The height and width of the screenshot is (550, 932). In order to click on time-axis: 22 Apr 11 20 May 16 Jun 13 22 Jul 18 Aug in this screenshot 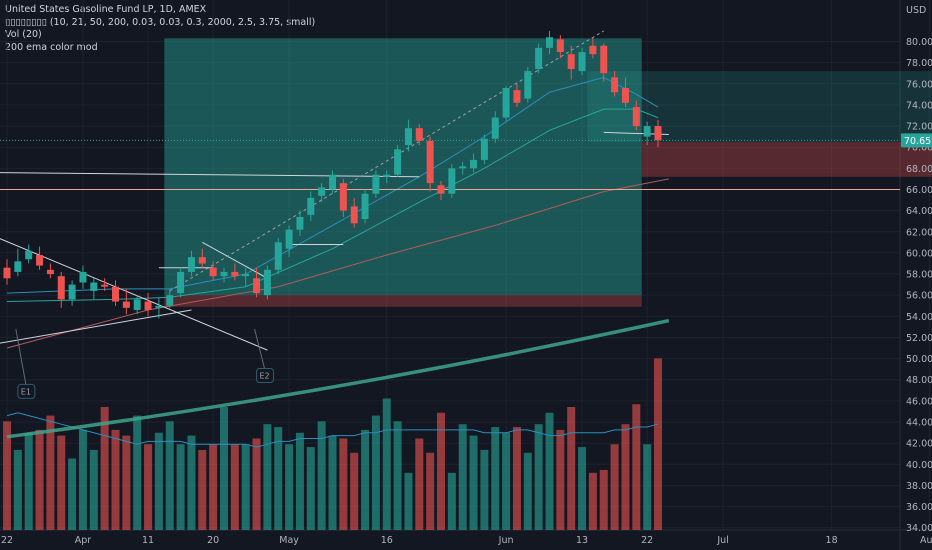, I will do `click(466, 540)`.